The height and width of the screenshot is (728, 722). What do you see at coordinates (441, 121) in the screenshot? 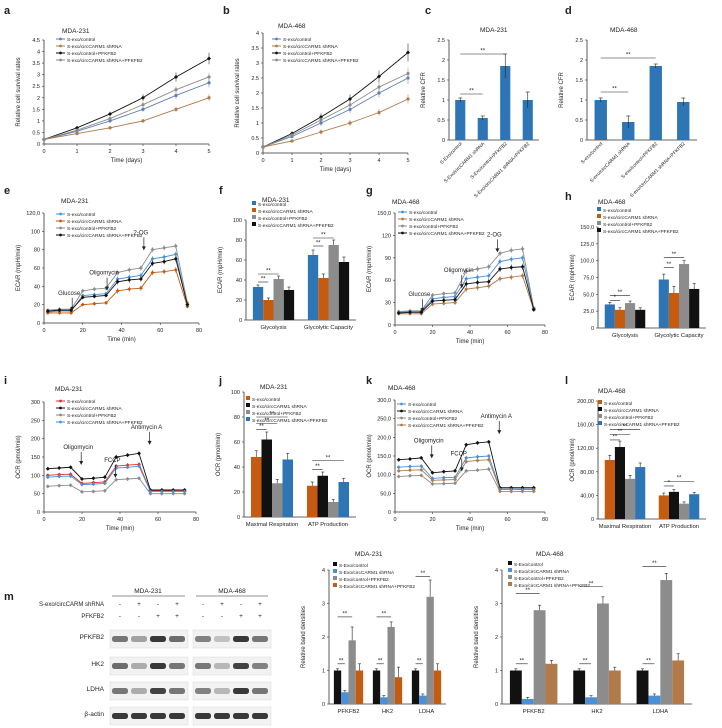
I see `y-tick-label: 0.5` at bounding box center [441, 121].